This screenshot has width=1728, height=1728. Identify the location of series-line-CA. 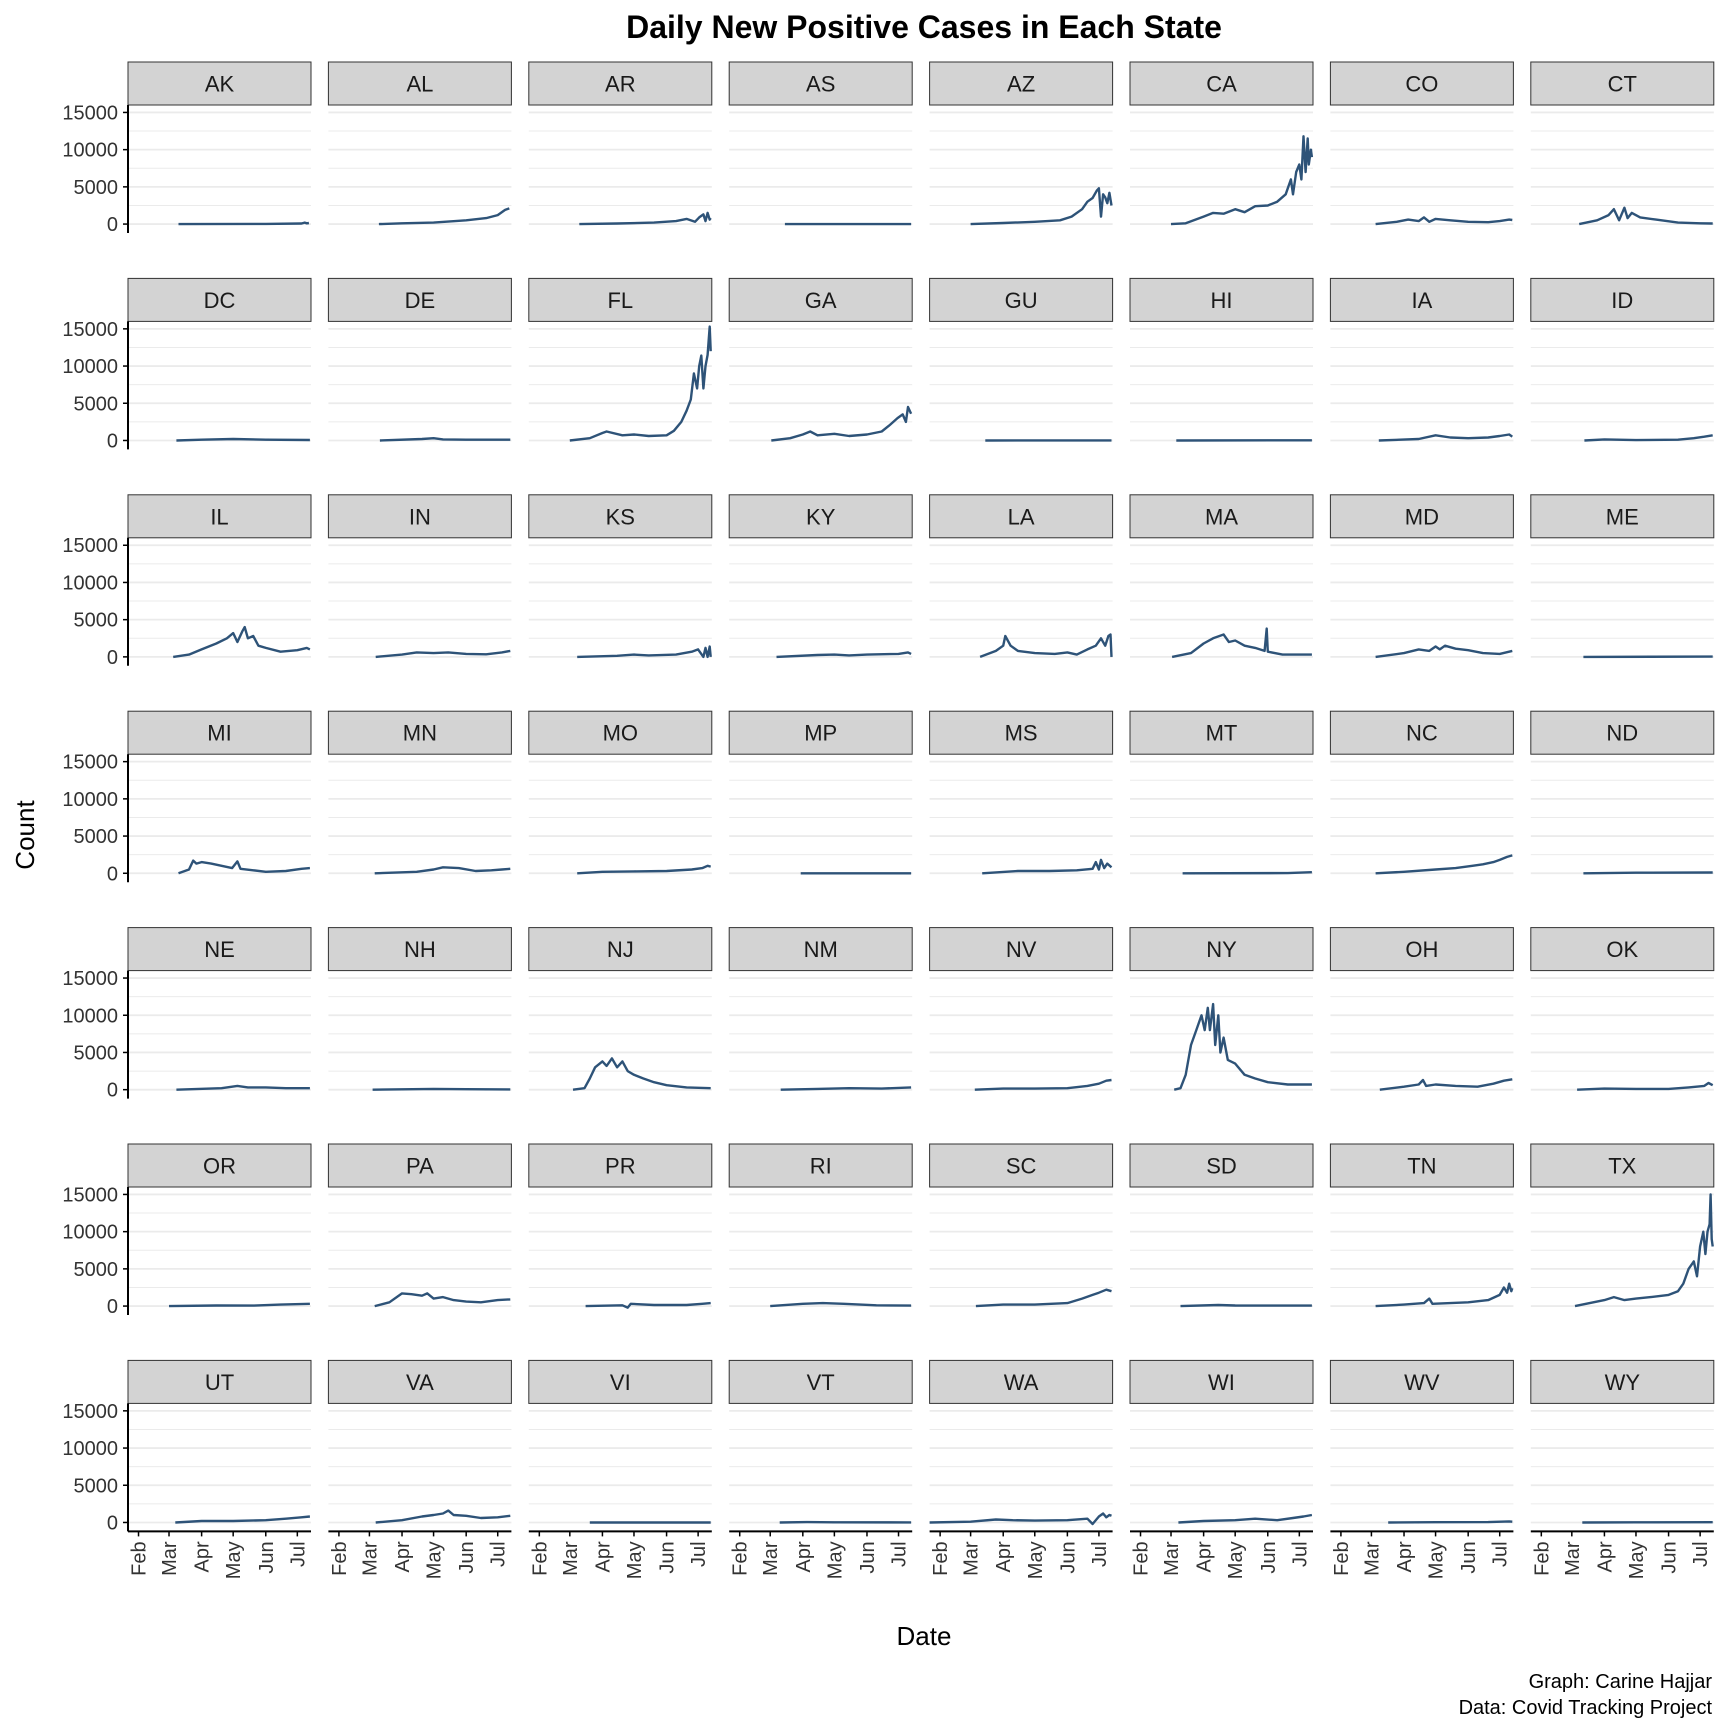
(1242, 180).